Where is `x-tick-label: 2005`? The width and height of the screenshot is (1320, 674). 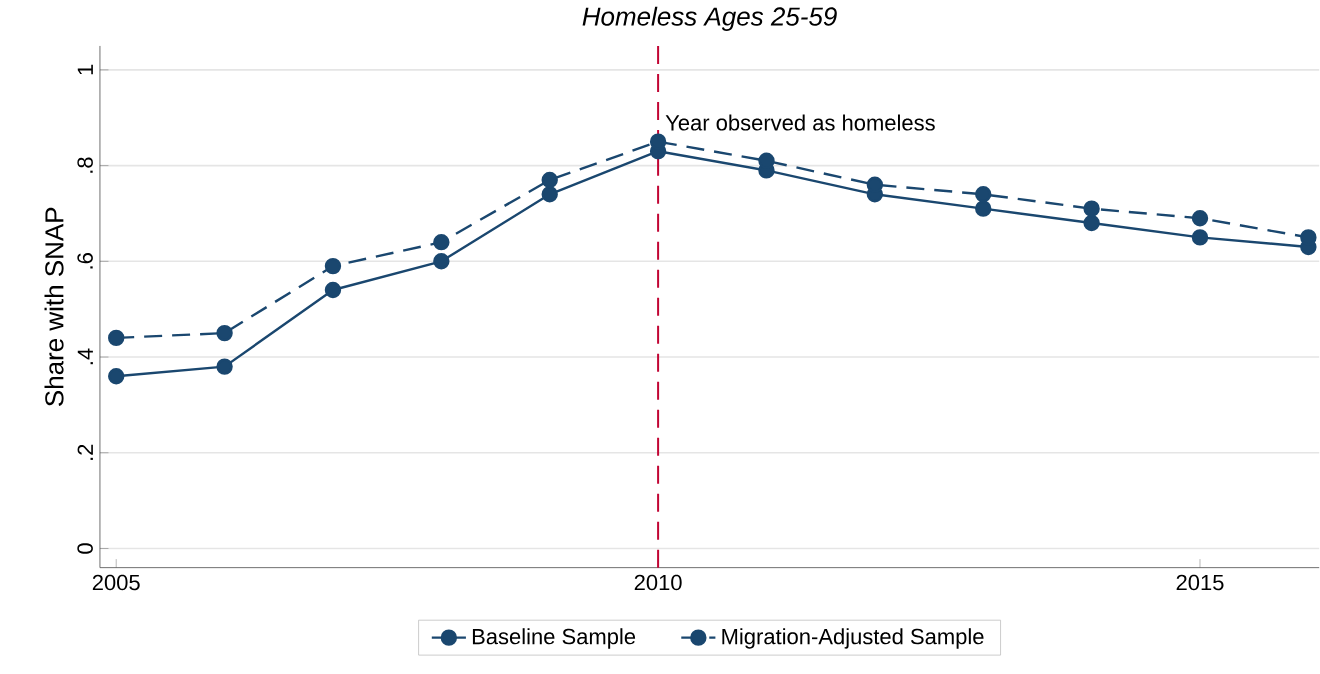 x-tick-label: 2005 is located at coordinates (116, 582).